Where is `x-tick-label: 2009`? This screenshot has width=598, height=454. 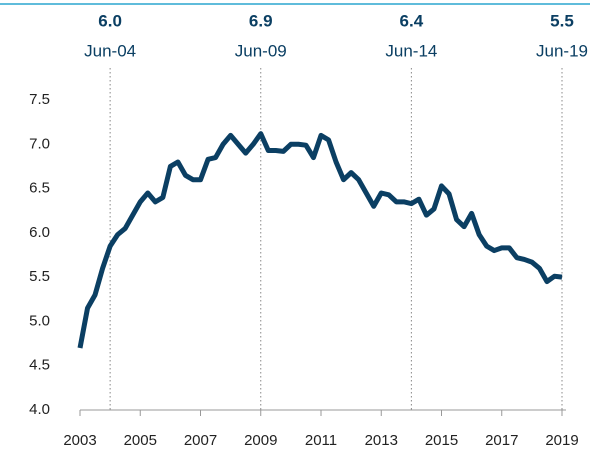
x-tick-label: 2009 is located at coordinates (260, 440).